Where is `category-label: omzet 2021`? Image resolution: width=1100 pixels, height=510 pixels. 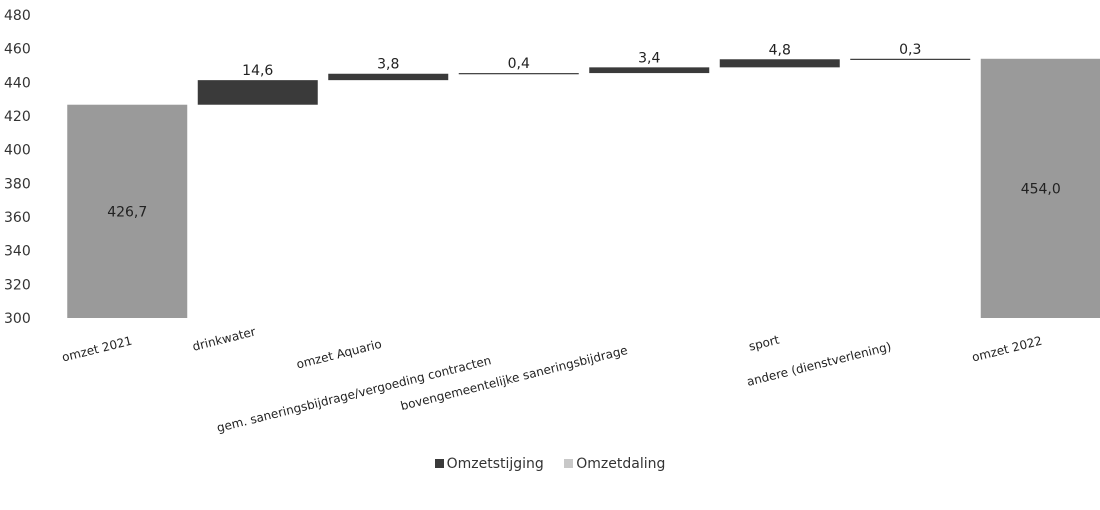 category-label: omzet 2021 is located at coordinates (97, 349).